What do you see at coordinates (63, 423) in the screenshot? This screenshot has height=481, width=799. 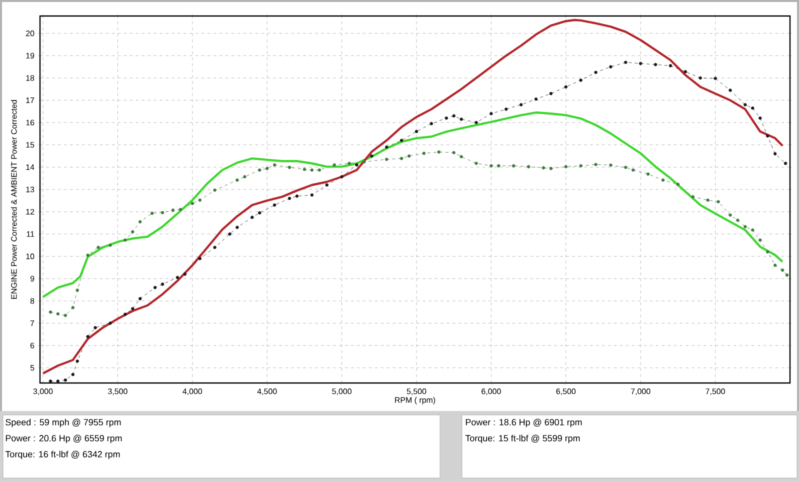 I see `text: Speed : 59 mph @ 7955 rpm` at bounding box center [63, 423].